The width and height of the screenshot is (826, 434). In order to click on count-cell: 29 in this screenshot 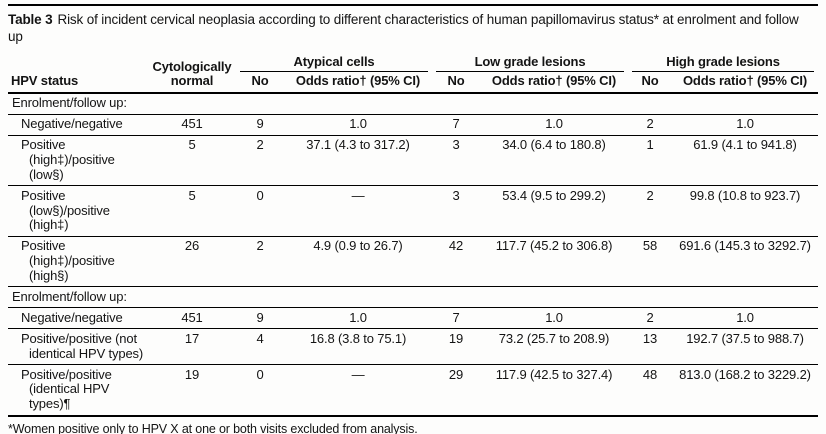, I will do `click(456, 390)`.